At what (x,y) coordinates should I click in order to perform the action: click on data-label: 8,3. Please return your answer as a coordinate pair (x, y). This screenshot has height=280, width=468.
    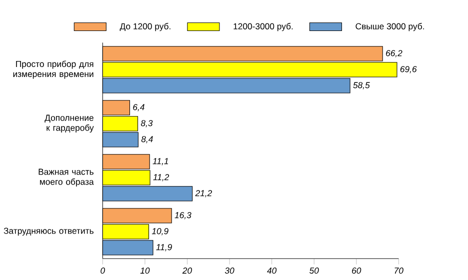
    Looking at the image, I should click on (146, 124).